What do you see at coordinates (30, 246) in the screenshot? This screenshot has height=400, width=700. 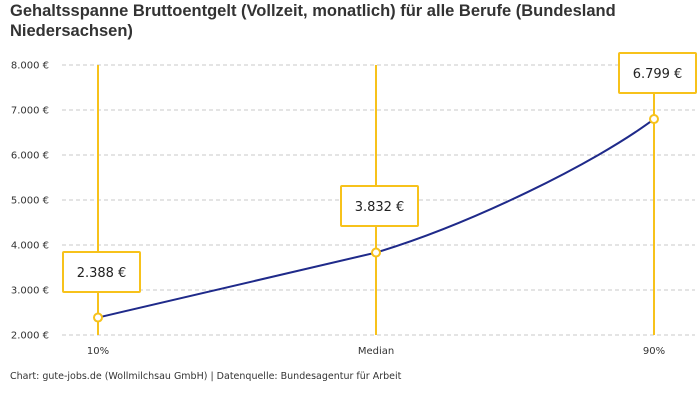 I see `y-tick-label: 4.000 €` at bounding box center [30, 246].